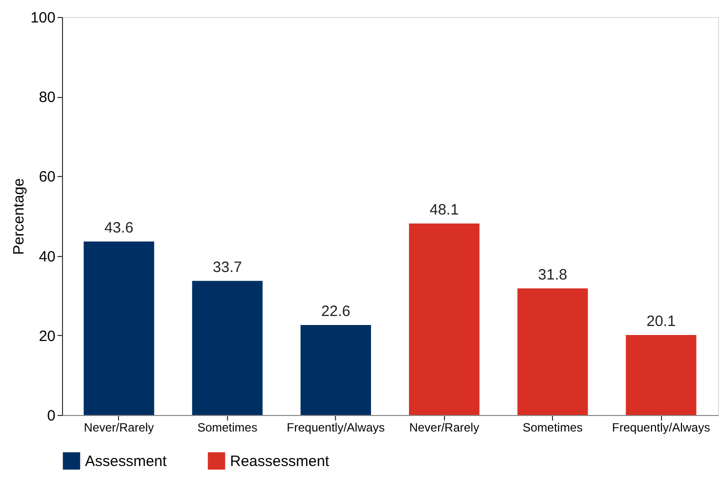  I want to click on y-tick-label: 60, so click(47, 177).